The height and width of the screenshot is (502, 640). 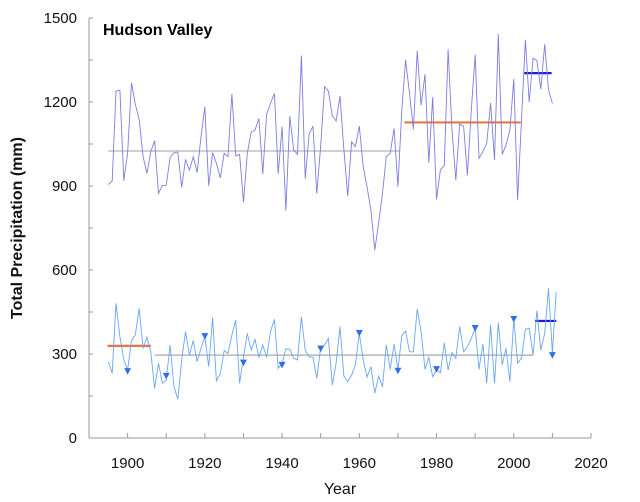 I want to click on x-tick-label: 1960, so click(x=359, y=463).